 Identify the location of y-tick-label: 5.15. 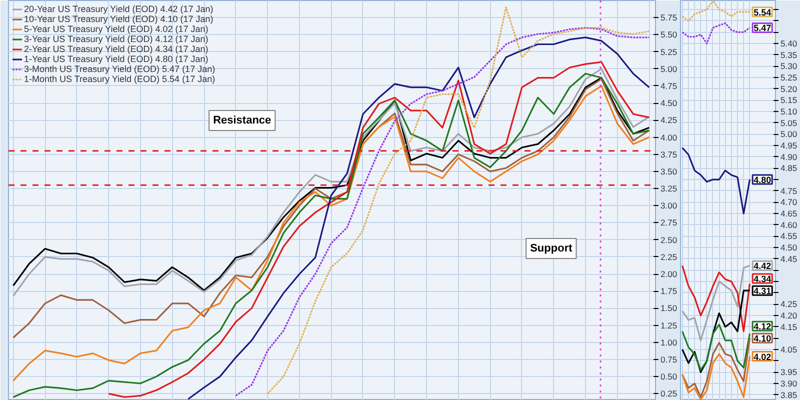
(789, 100).